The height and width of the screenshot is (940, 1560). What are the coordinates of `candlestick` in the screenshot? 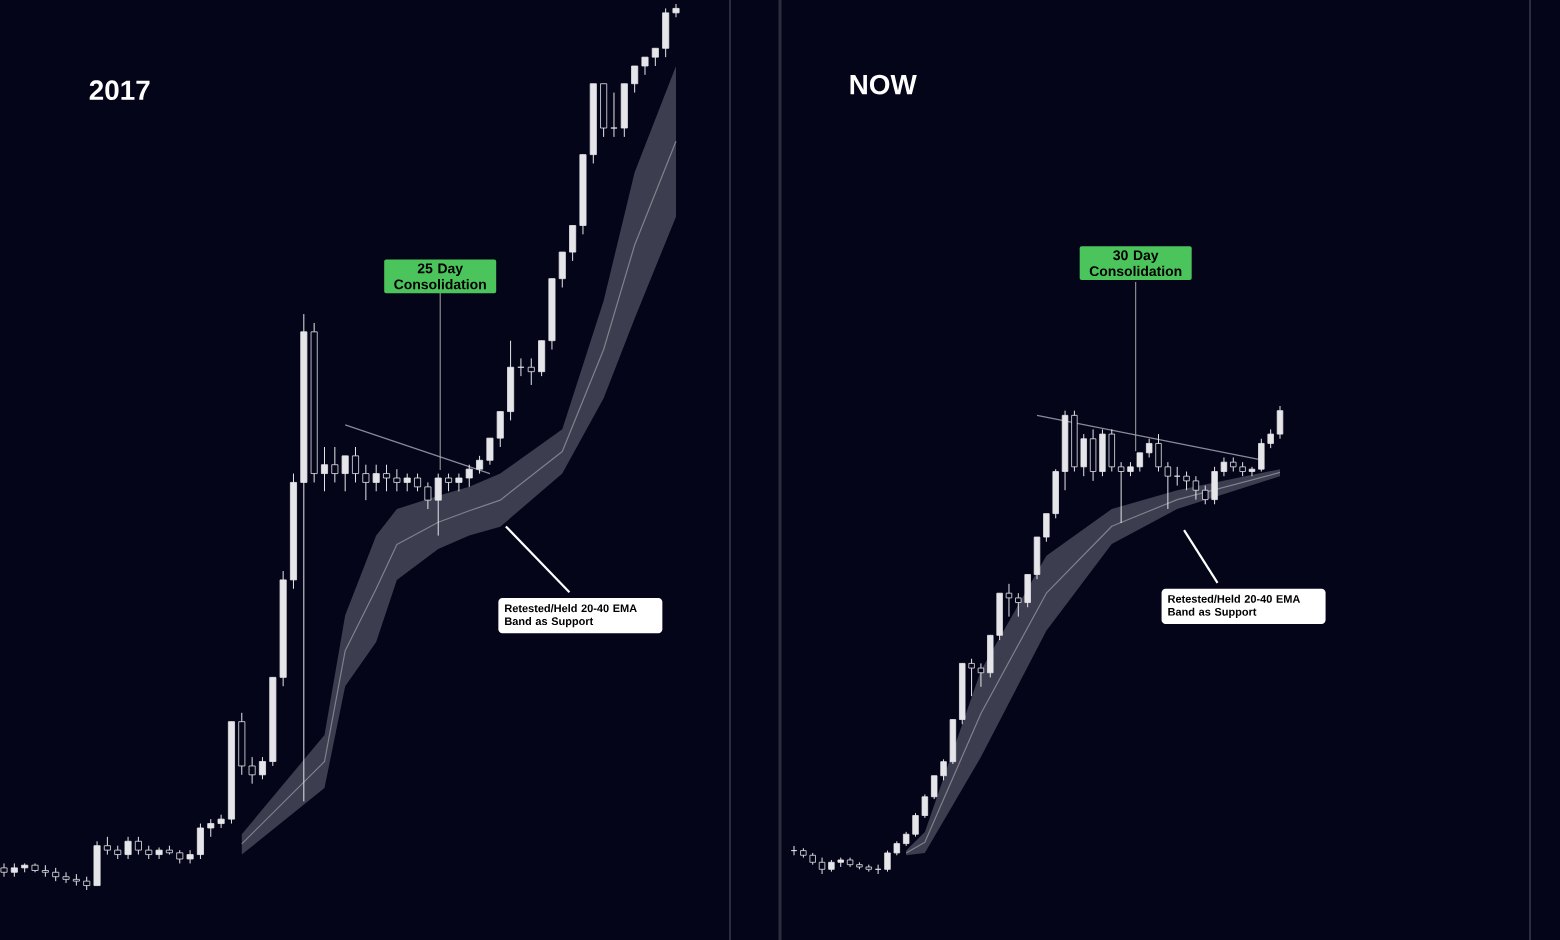 It's located at (614, 115).